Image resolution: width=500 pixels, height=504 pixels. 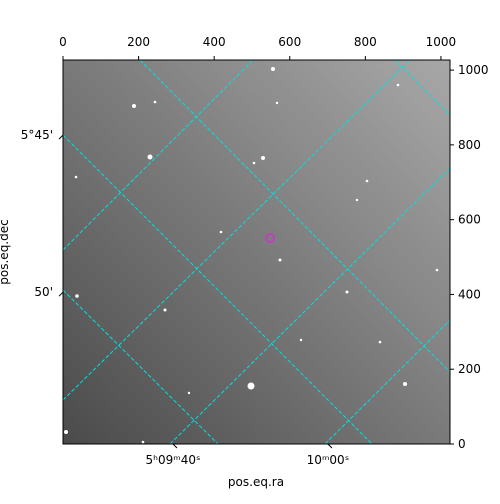 I want to click on x-axis-label: pos.eq.ra, so click(x=256, y=482).